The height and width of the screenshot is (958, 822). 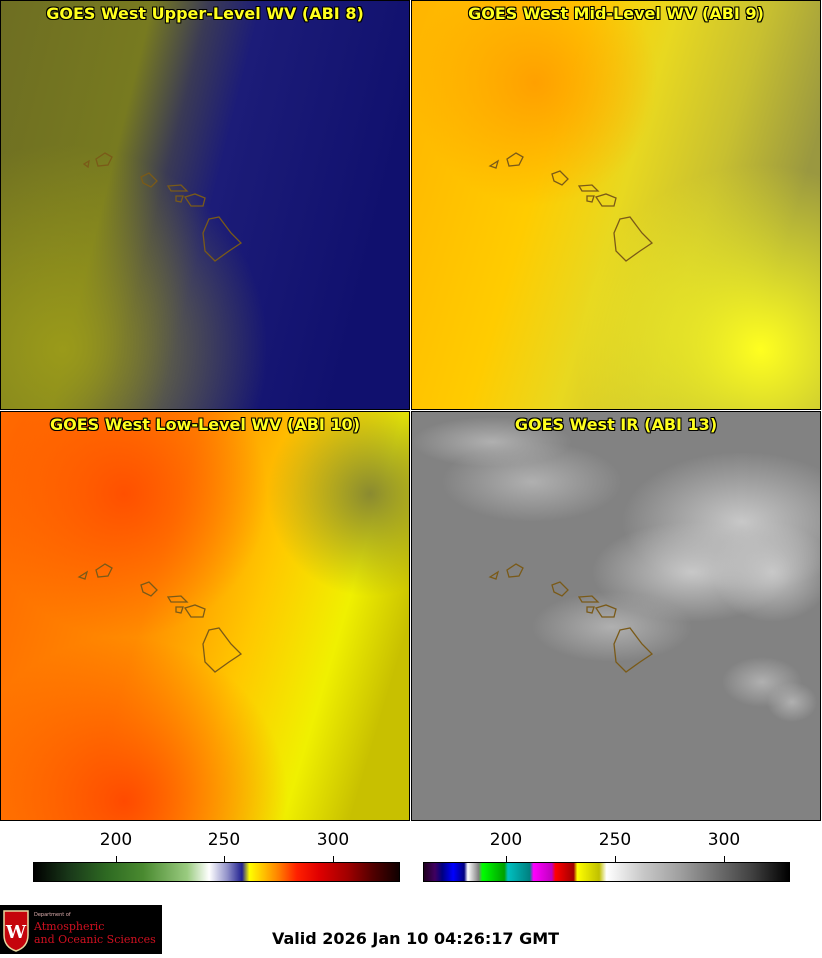 I want to click on valid-timestamp: Valid 2026 Jan 10 04:26:17 GMT, so click(x=416, y=938).